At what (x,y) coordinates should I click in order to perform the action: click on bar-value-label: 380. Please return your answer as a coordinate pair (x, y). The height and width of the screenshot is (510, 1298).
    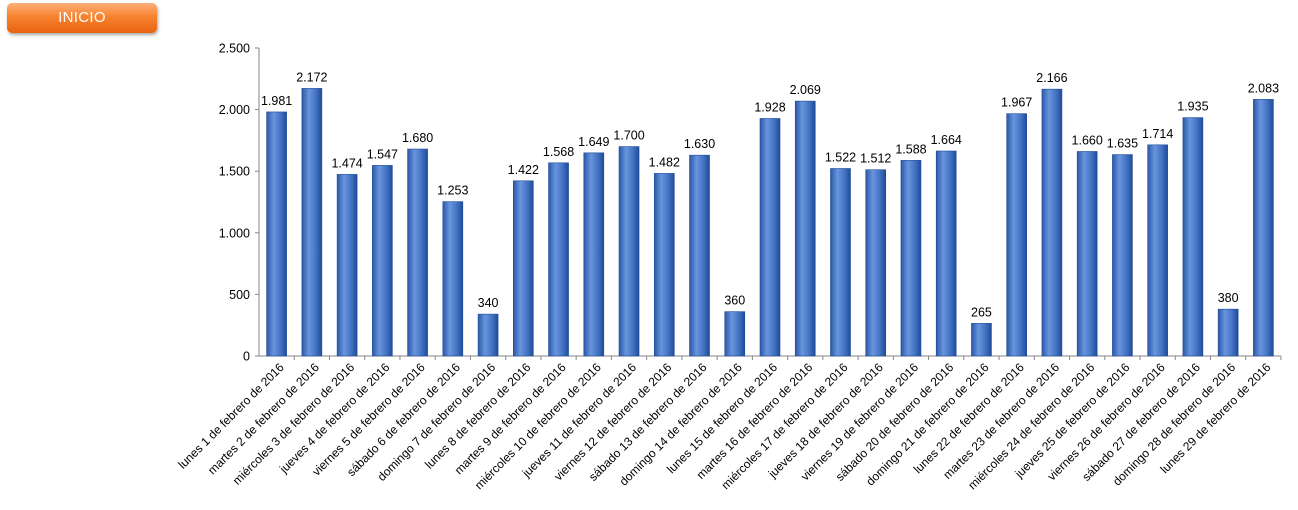
    Looking at the image, I should click on (1228, 298).